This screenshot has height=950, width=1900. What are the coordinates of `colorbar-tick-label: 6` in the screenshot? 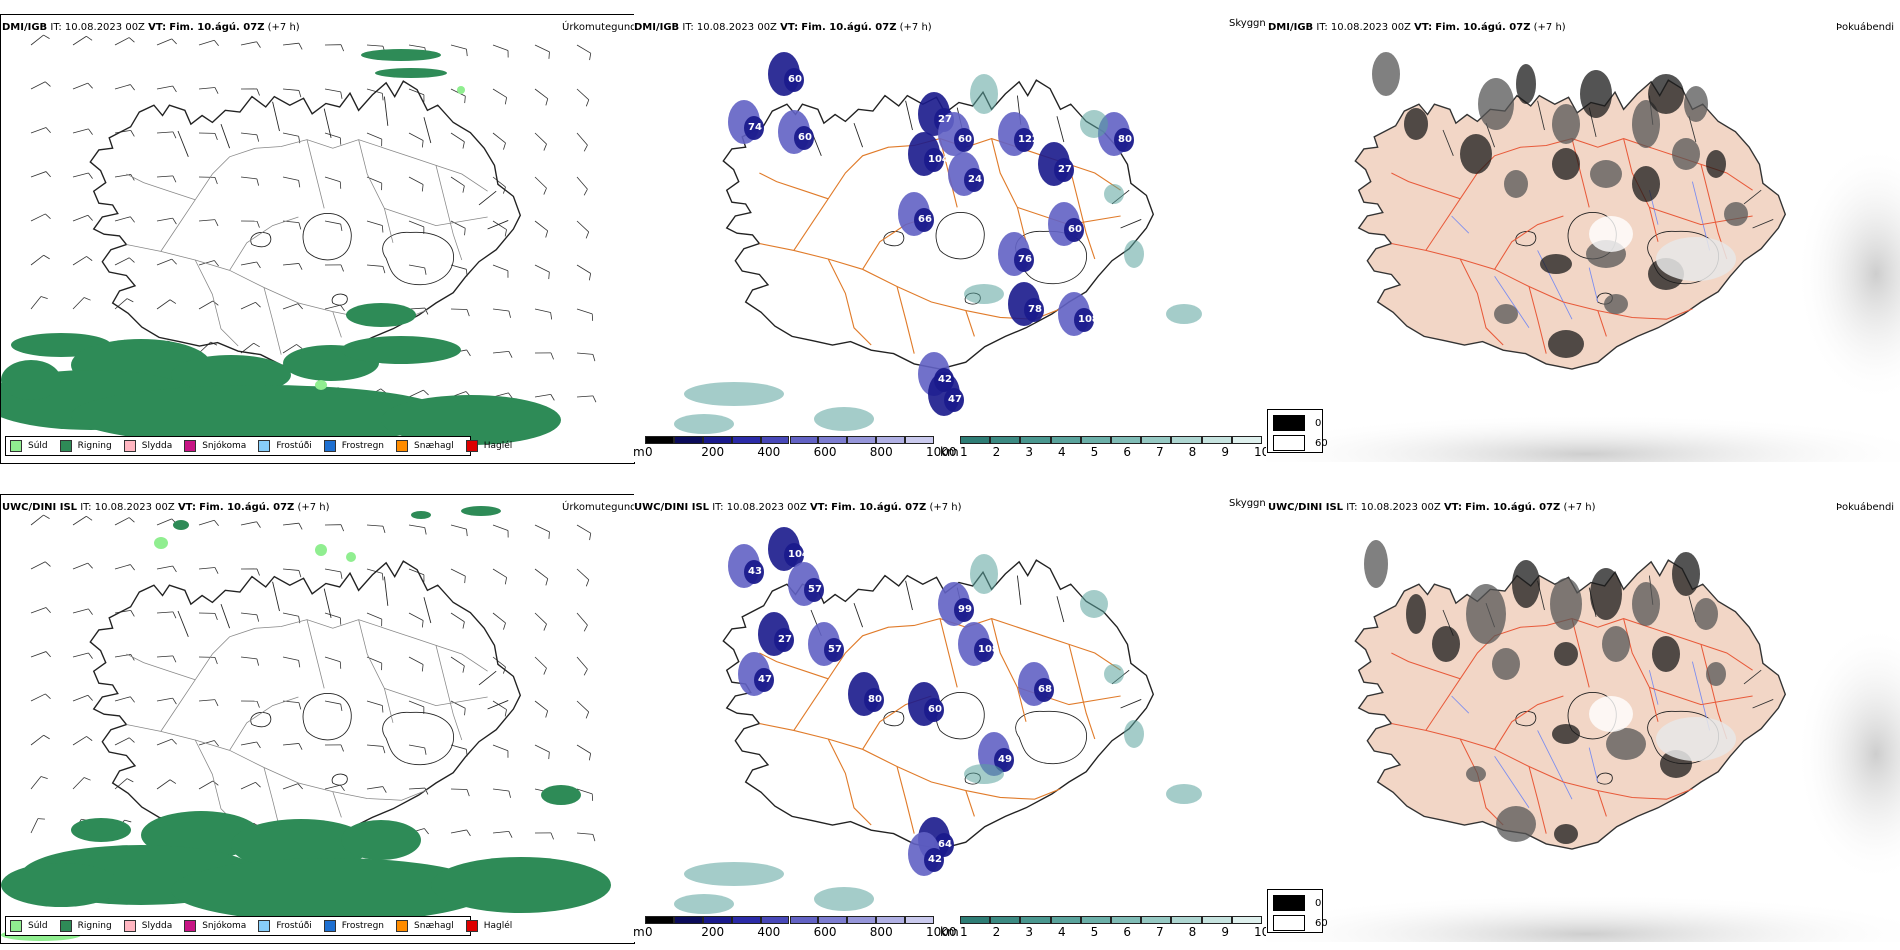 It's located at (1127, 932).